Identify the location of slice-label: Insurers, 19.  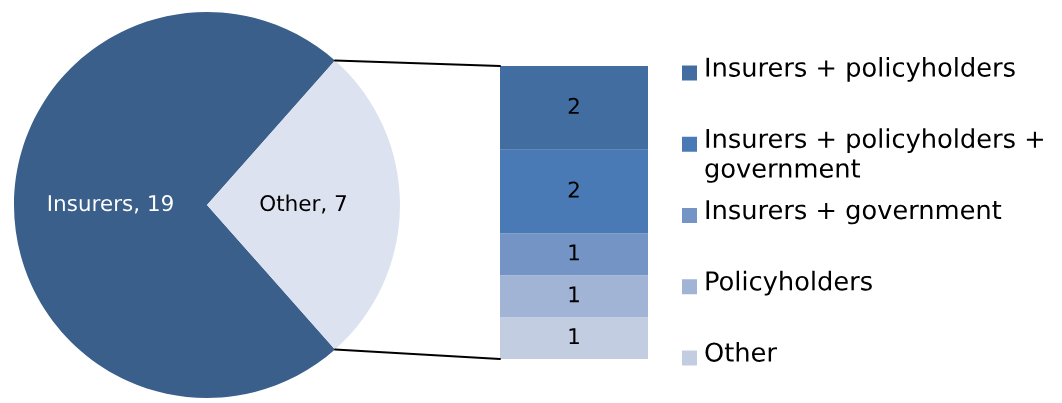
(110, 204).